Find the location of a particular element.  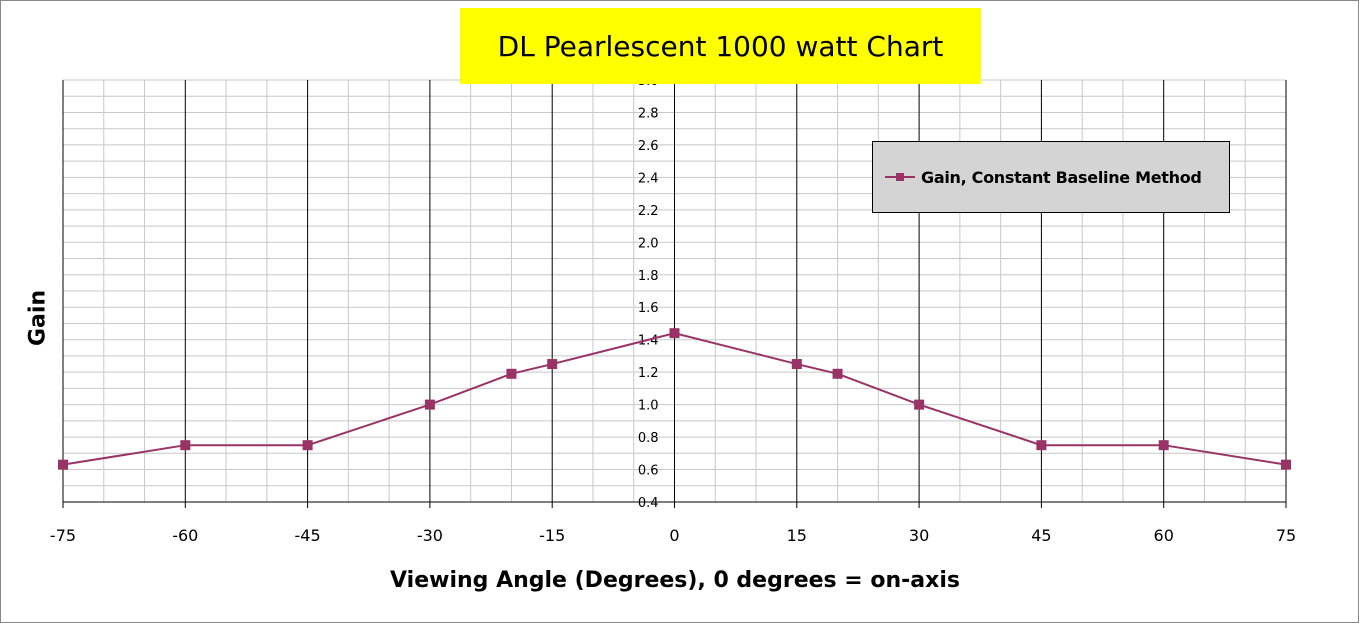

legend-swatch-icon is located at coordinates (900, 177).